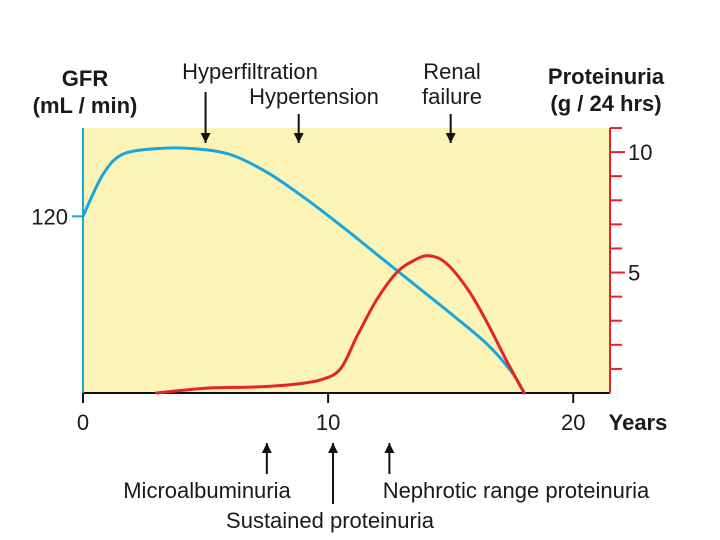 This screenshot has height=540, width=720. Describe the element at coordinates (49, 216) in the screenshot. I see `left-axis-tick-label: 120` at that location.